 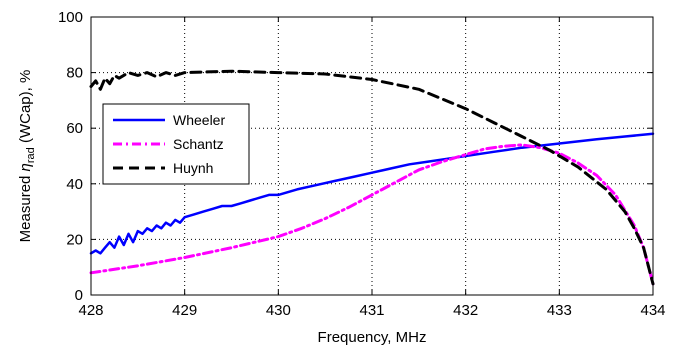 I want to click on y-tick-label: 80, so click(x=74, y=73).